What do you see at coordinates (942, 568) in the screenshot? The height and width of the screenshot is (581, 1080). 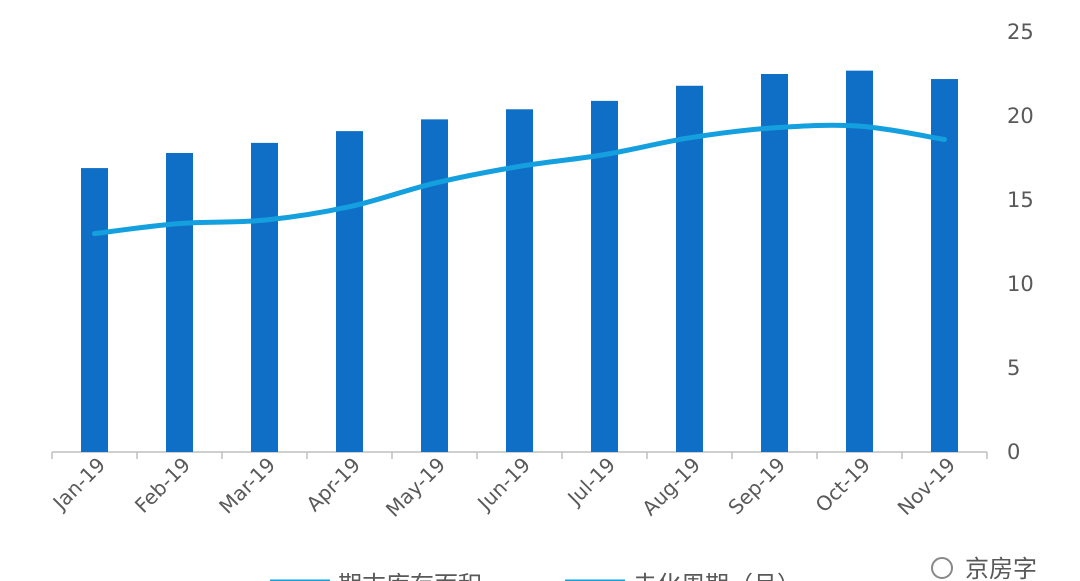 I see `watermark-icon` at bounding box center [942, 568].